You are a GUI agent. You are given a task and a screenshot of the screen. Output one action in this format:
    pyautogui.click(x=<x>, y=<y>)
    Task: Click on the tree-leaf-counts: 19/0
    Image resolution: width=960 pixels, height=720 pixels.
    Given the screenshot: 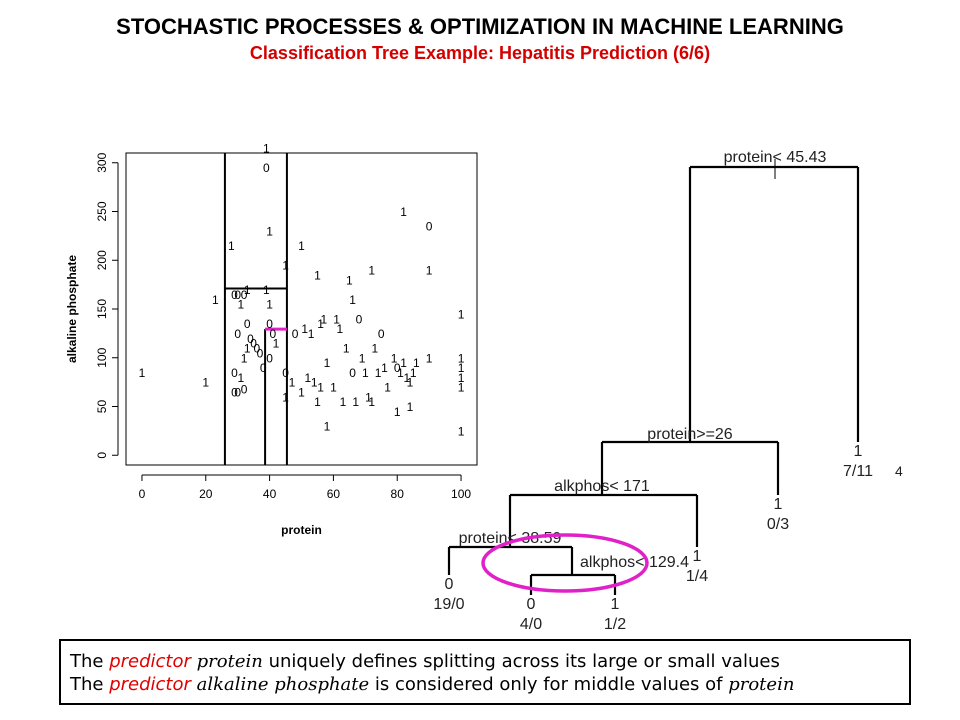 What is the action you would take?
    pyautogui.click(x=448, y=604)
    